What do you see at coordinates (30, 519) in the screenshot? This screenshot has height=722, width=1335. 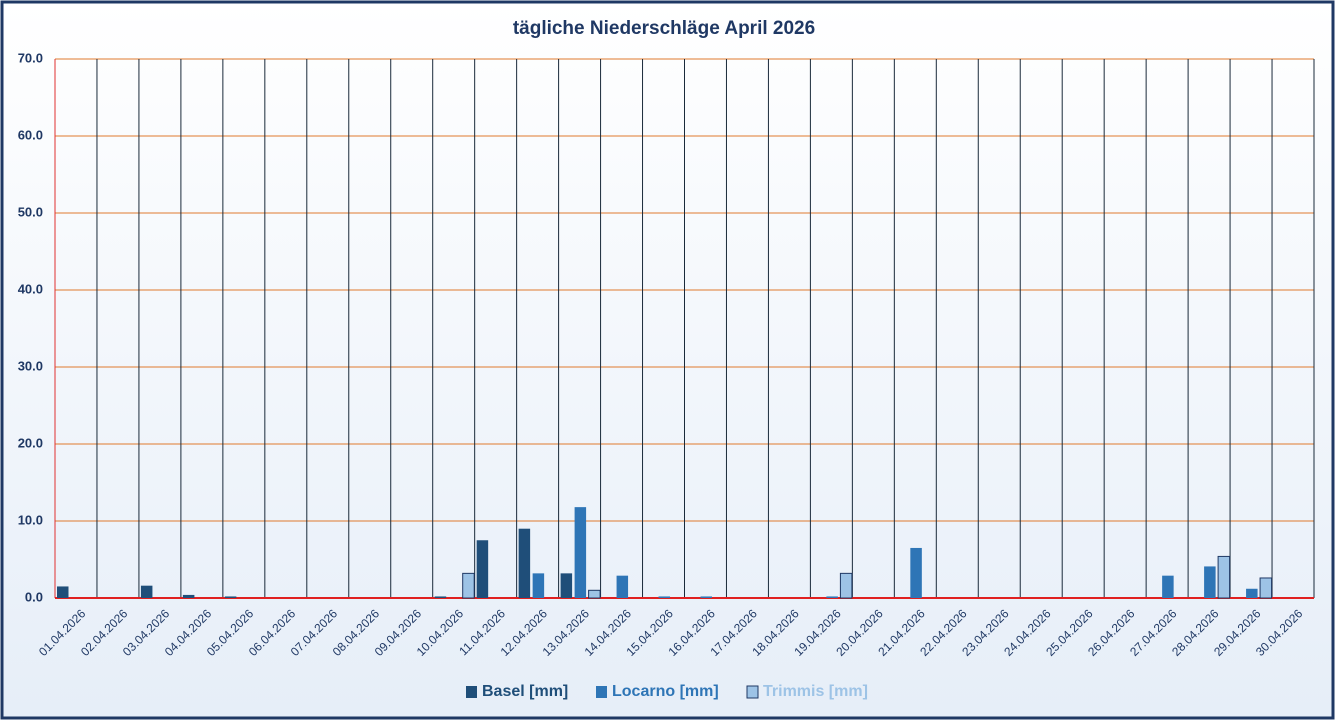 I see `y-tick-label: 10.0` at bounding box center [30, 519].